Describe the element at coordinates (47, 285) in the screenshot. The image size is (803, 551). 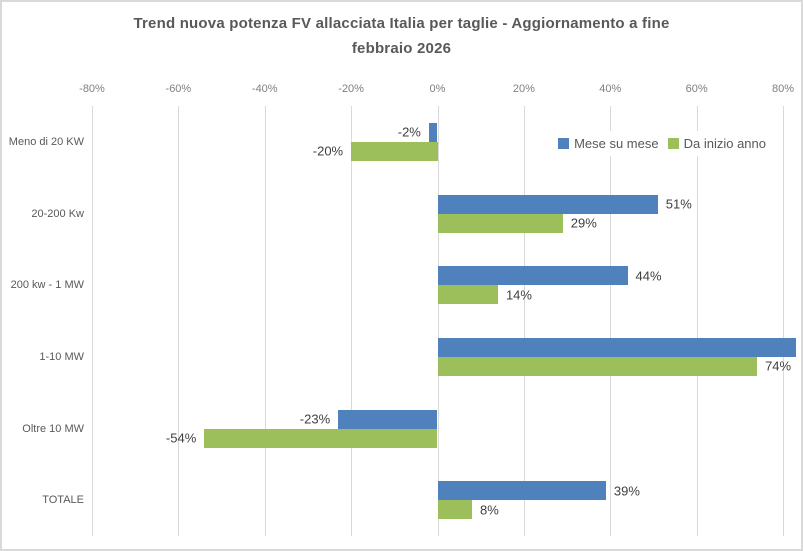
I see `category-label-200-kw-1-mw: 200 kw - 1 MW` at that location.